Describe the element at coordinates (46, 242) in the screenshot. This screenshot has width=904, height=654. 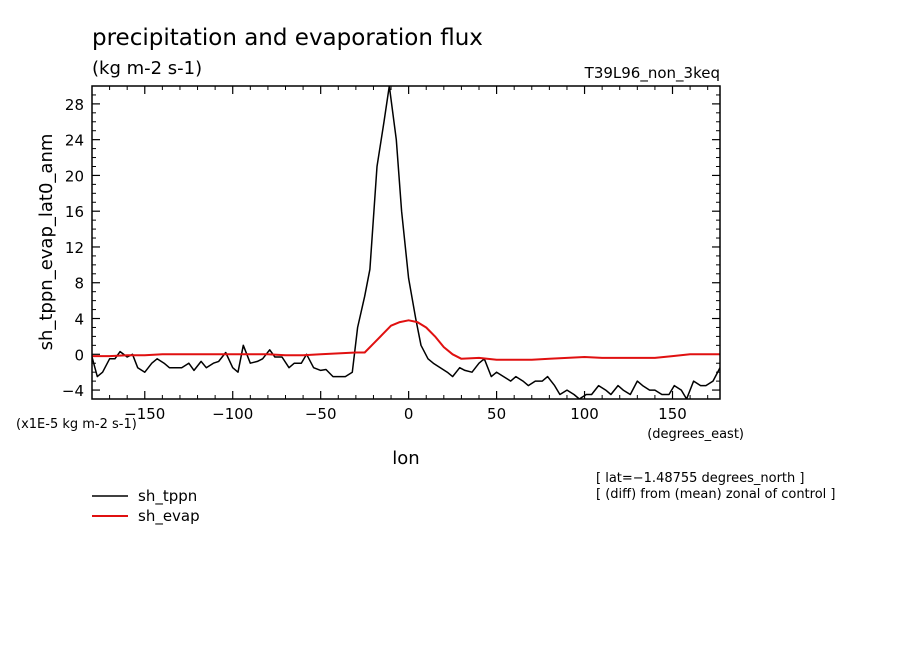
I see `y-axis-label: sh_tppn_evap_lat0_anm` at that location.